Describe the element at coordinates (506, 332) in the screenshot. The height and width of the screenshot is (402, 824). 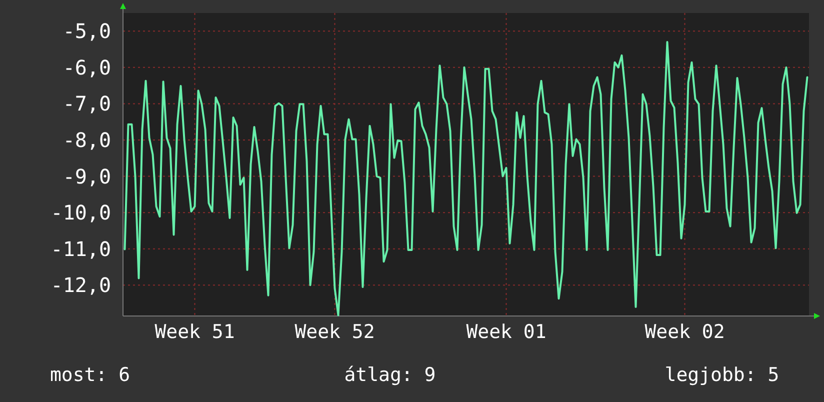
I see `x-tick-label: Week 01` at that location.